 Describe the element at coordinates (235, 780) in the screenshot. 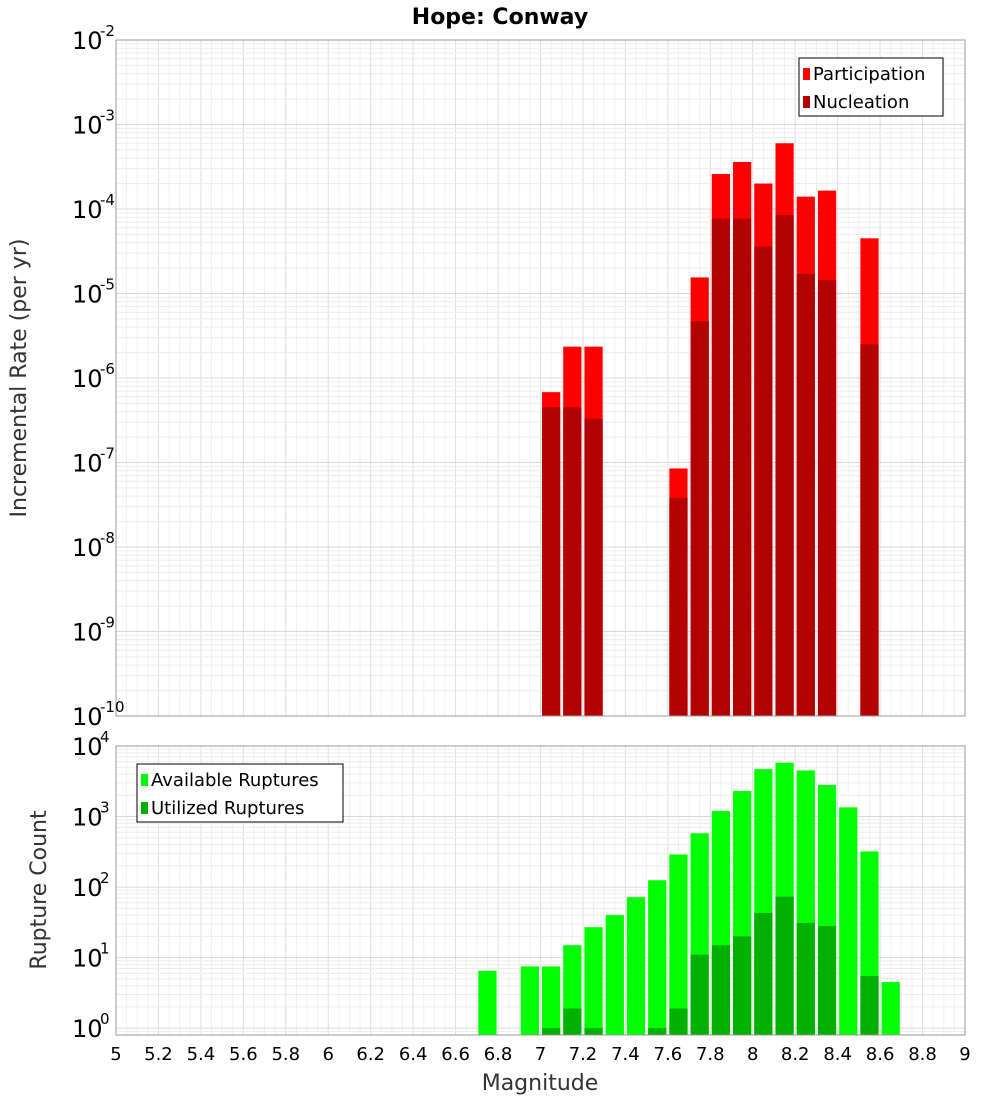

I see `legend-label: Available Ruptures` at that location.